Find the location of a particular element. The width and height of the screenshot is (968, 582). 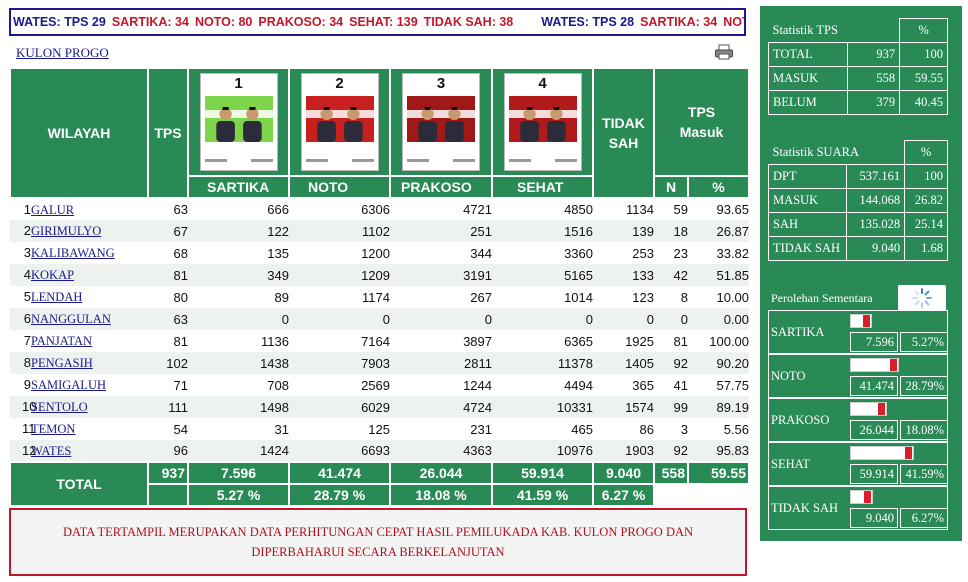

perolehan-value: 7.596 is located at coordinates (874, 342).